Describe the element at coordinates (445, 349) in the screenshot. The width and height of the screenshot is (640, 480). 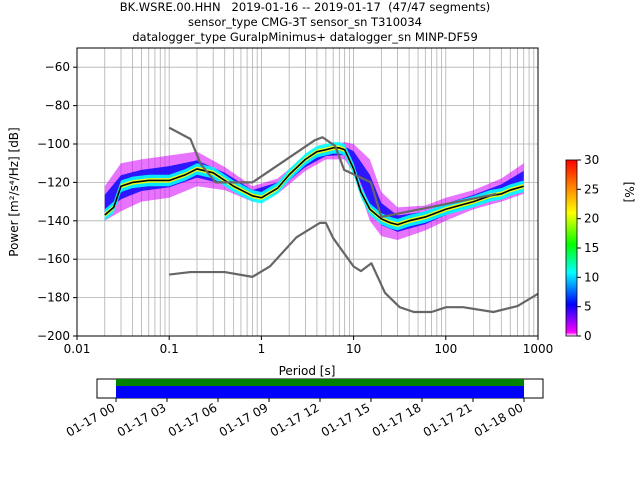
I see `x-tick-label: 100` at that location.